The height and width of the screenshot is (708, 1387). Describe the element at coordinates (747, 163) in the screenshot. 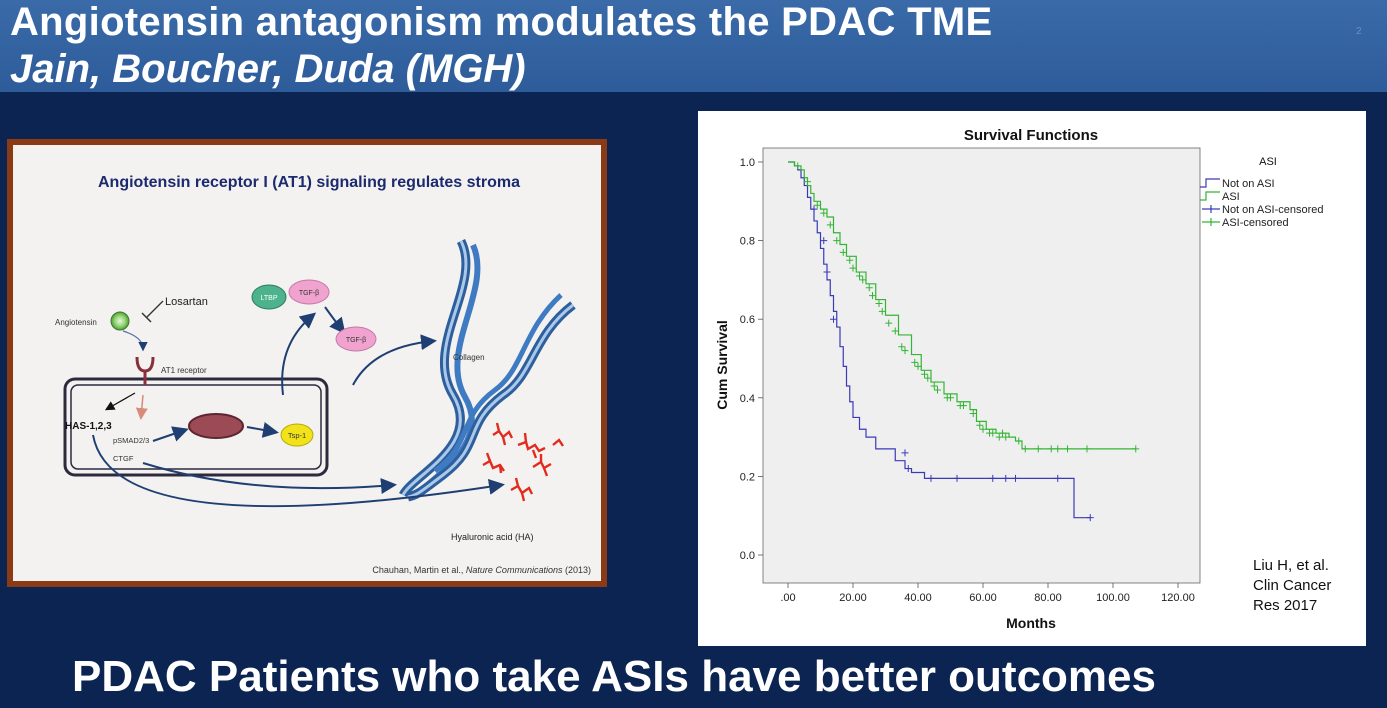

I see `y-tick-label: 1.0` at that location.